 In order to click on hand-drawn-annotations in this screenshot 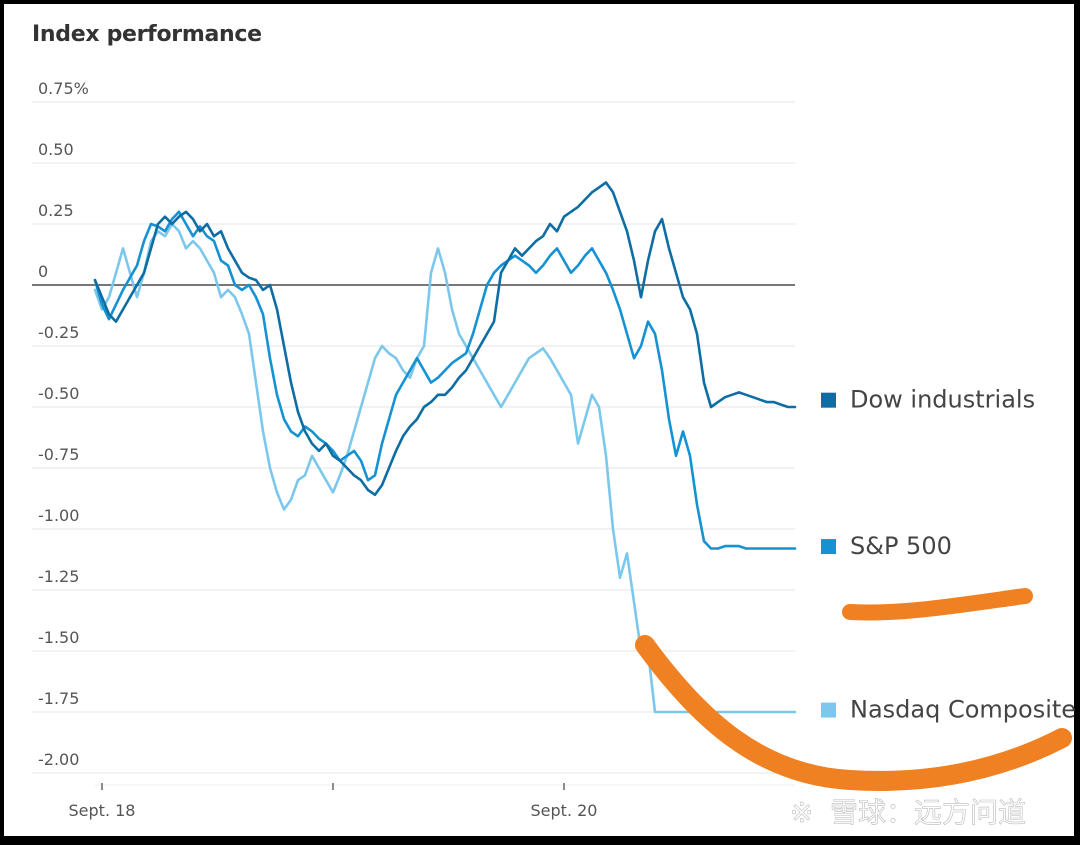, I will do `click(853, 689)`.